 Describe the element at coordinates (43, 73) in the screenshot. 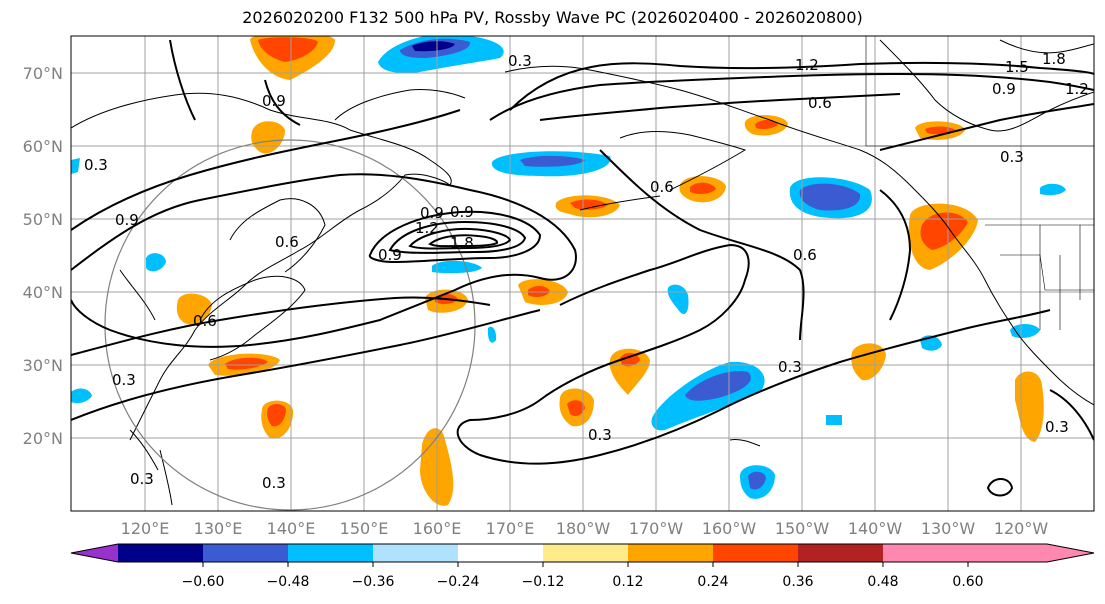

I see `lat-label: 70°N` at that location.